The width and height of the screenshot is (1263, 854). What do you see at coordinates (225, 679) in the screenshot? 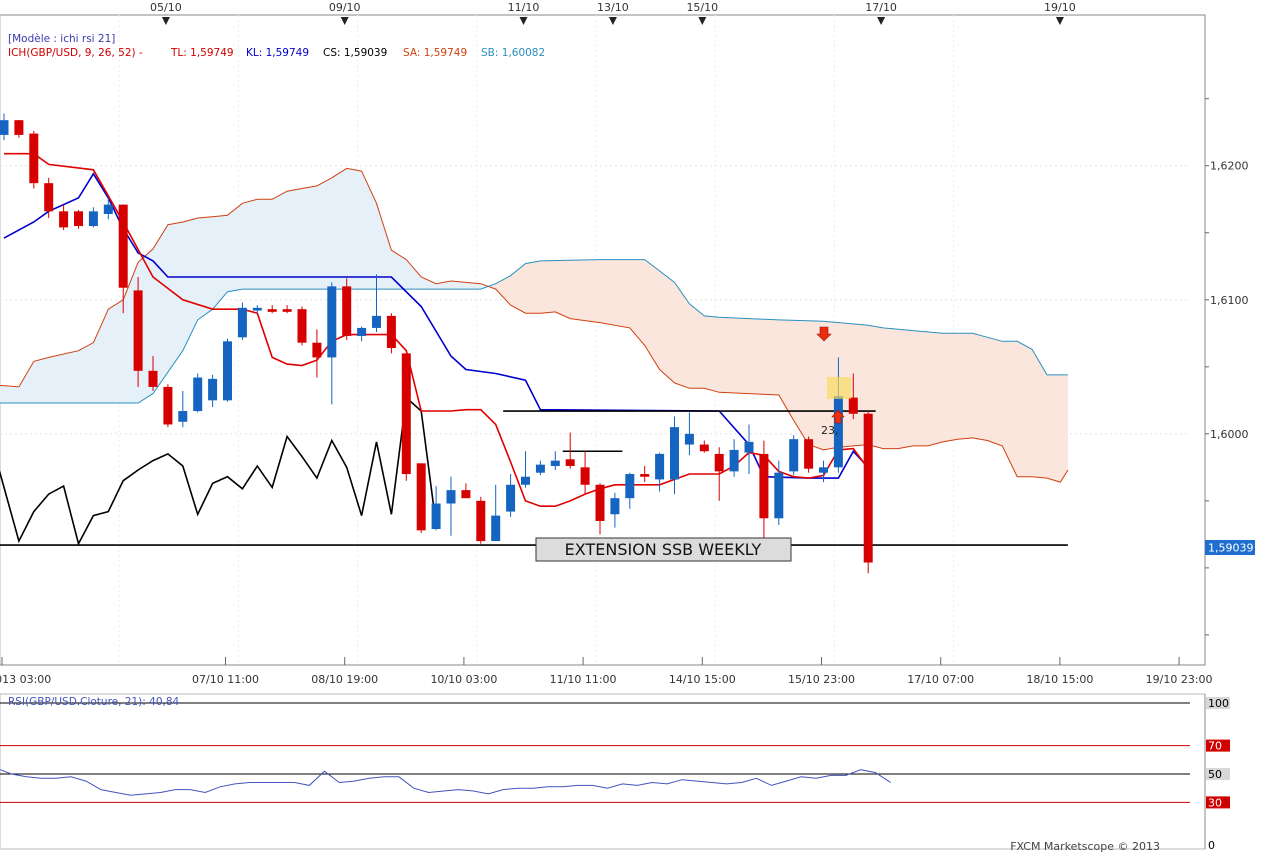
I see `time-tick-label: 07/10 11:00` at bounding box center [225, 679].